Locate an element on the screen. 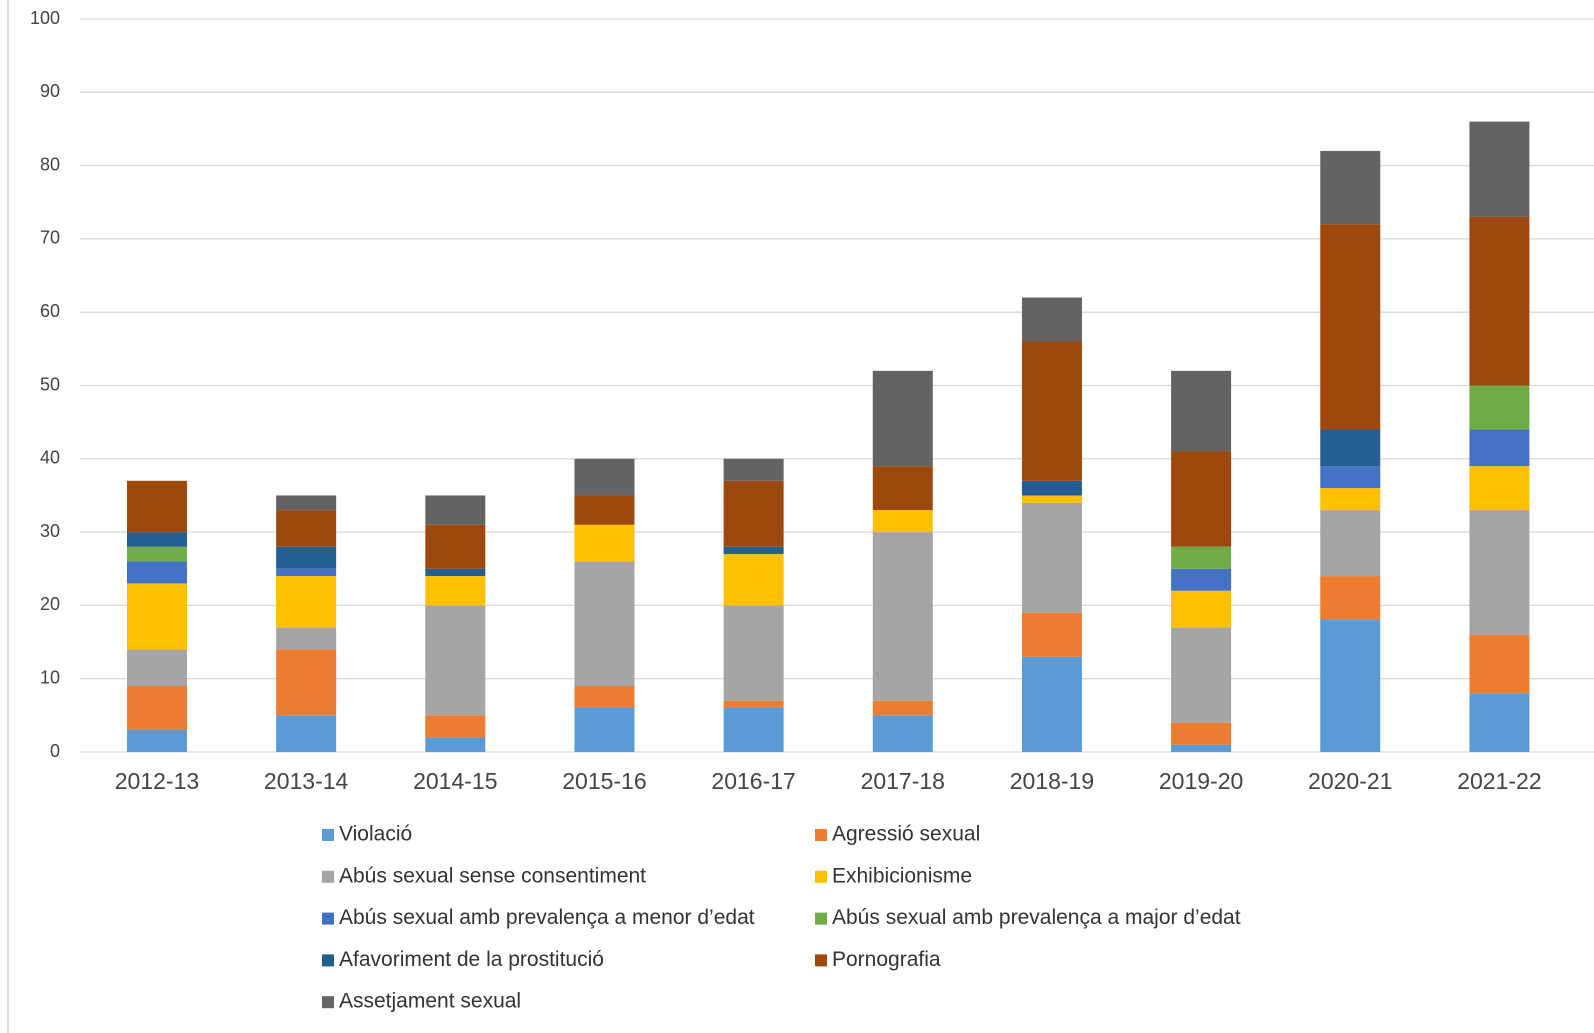 This screenshot has width=1594, height=1033. y-tick-label: 70 is located at coordinates (50, 238).